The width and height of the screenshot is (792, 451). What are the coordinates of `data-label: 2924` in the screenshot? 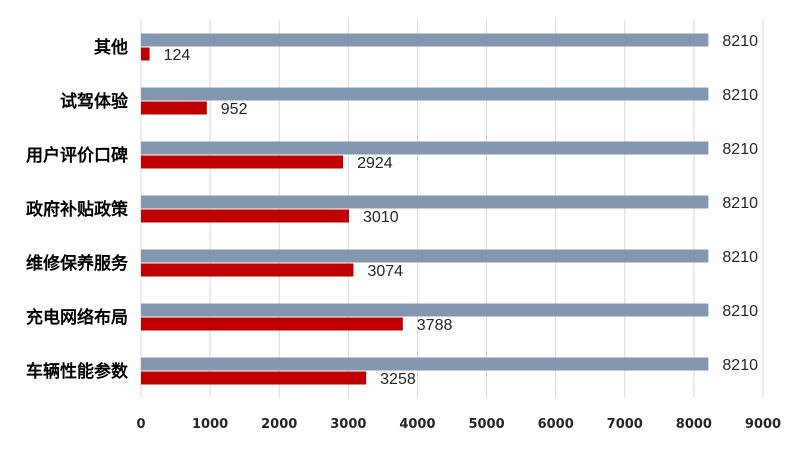 It's located at (375, 163).